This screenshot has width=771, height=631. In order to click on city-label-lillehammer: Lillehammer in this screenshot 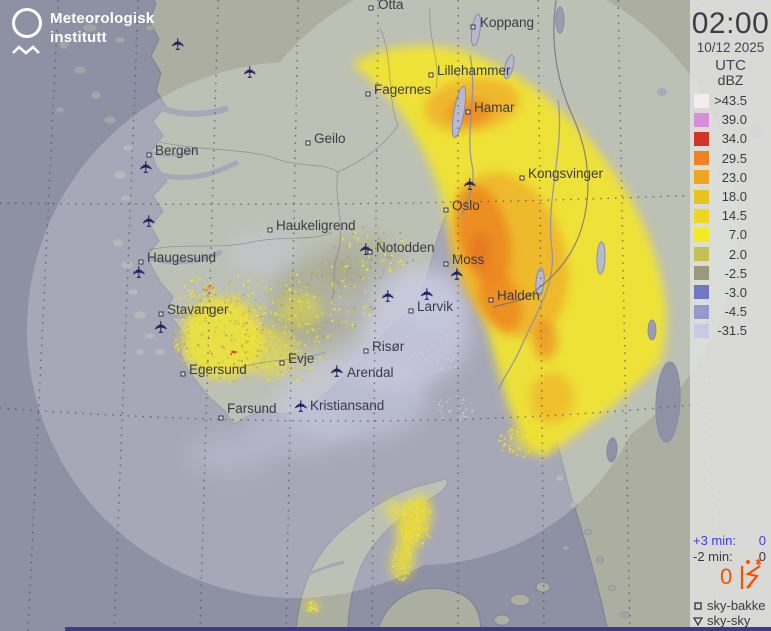, I will do `click(469, 70)`.